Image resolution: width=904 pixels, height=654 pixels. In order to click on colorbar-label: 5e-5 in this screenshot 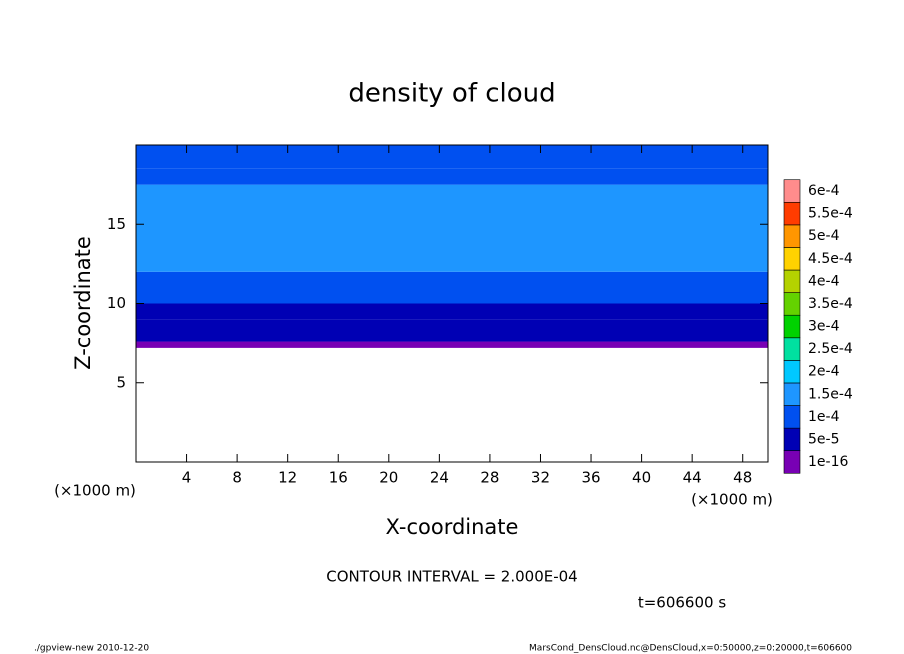, I will do `click(823, 439)`.